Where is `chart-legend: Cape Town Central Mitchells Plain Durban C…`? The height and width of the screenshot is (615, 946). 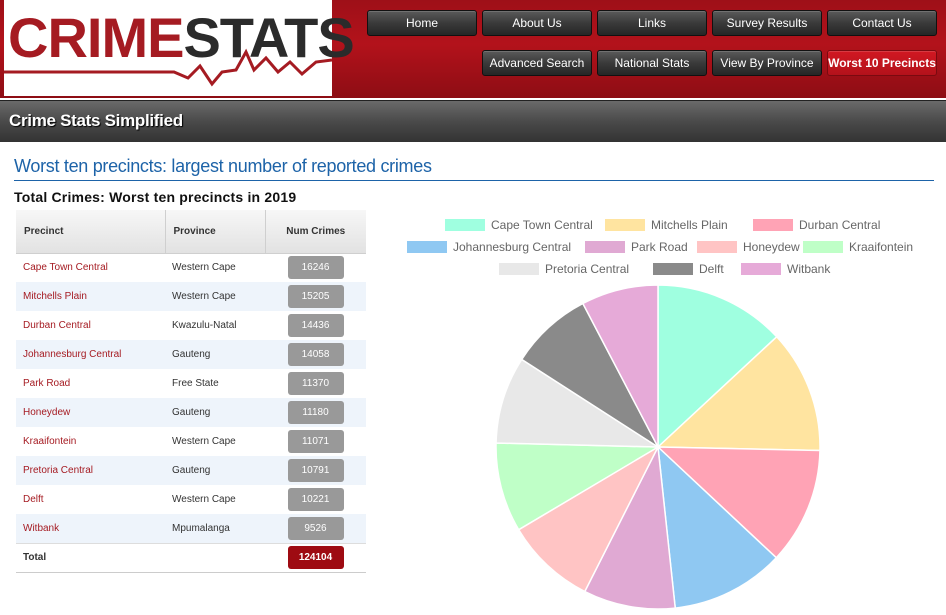 chart-legend: Cape Town Central Mitchells Plain Durban C… is located at coordinates (660, 247).